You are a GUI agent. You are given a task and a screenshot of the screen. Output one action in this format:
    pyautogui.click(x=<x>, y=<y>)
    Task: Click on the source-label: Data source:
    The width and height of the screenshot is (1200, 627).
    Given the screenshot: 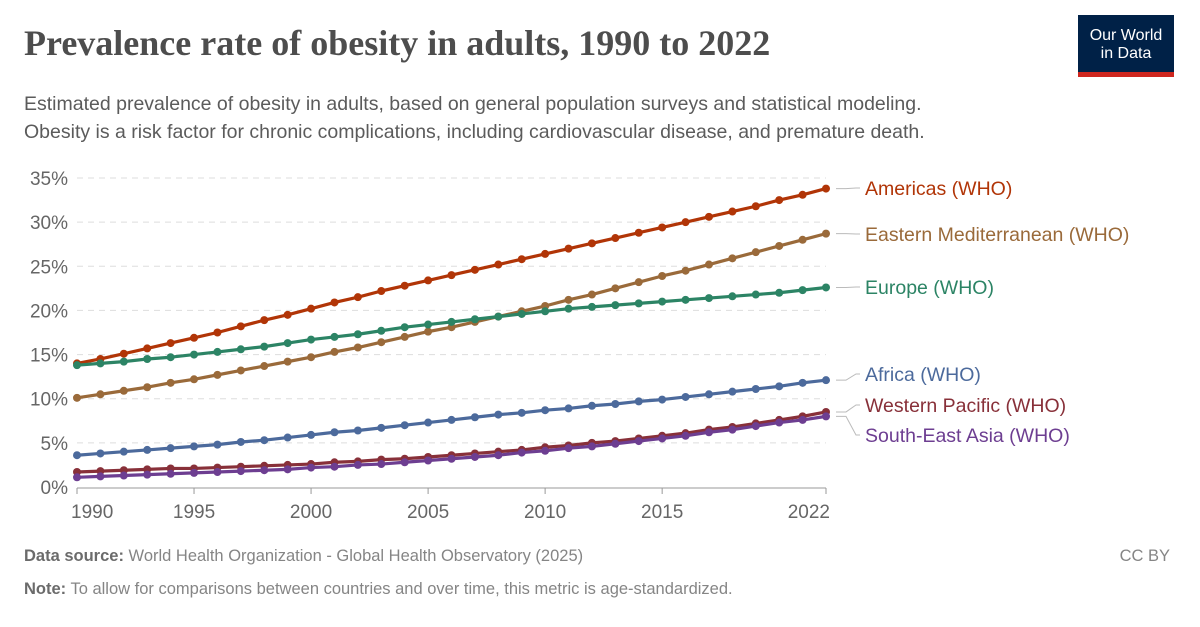 What is the action you would take?
    pyautogui.click(x=74, y=556)
    